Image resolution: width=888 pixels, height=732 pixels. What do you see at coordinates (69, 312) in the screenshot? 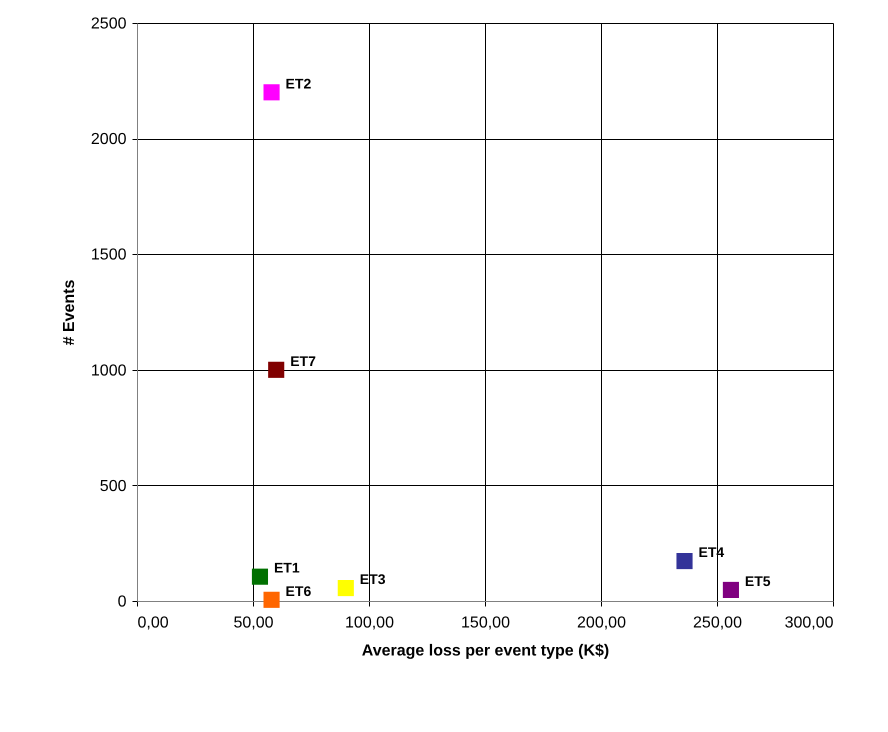
I see `y-axis-title: # Events` at bounding box center [69, 312].